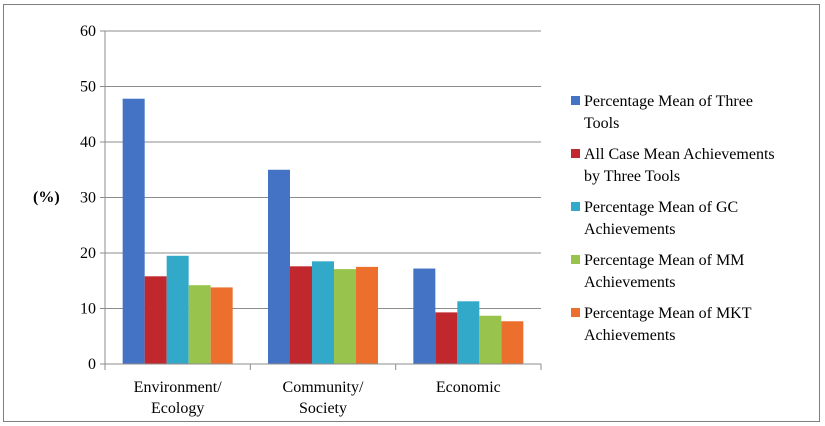  What do you see at coordinates (177, 408) in the screenshot?
I see `x-tick-label: Ecology` at bounding box center [177, 408].